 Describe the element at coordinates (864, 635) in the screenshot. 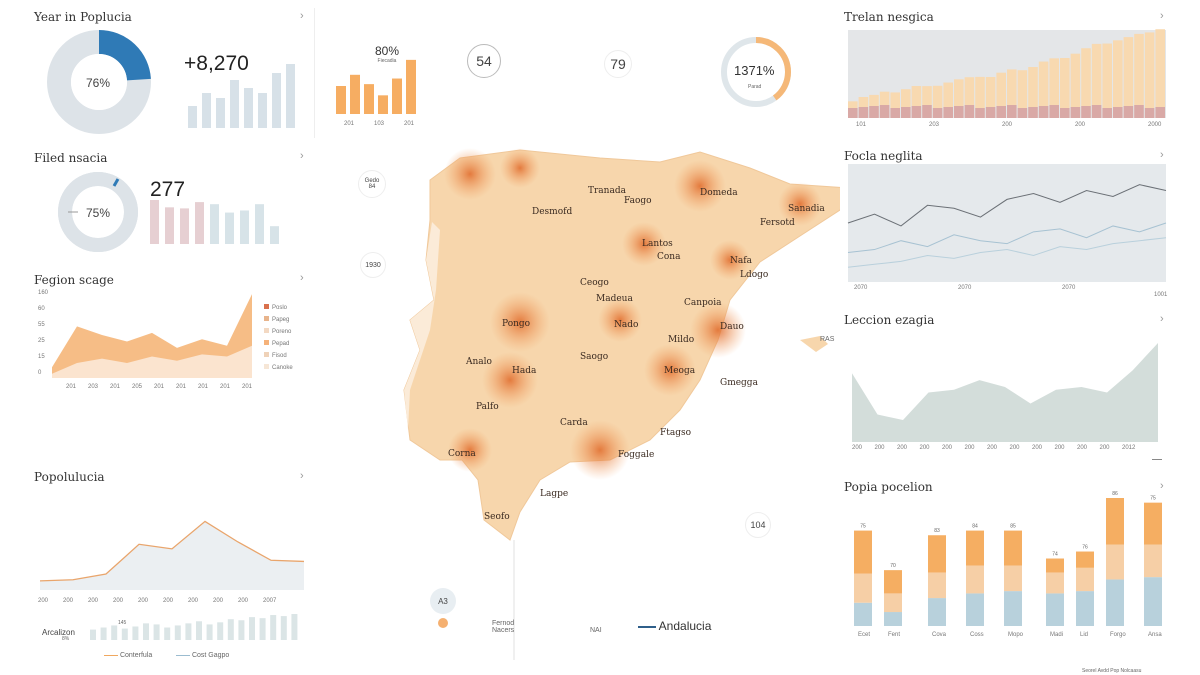

I see `category-label: Ecet` at that location.